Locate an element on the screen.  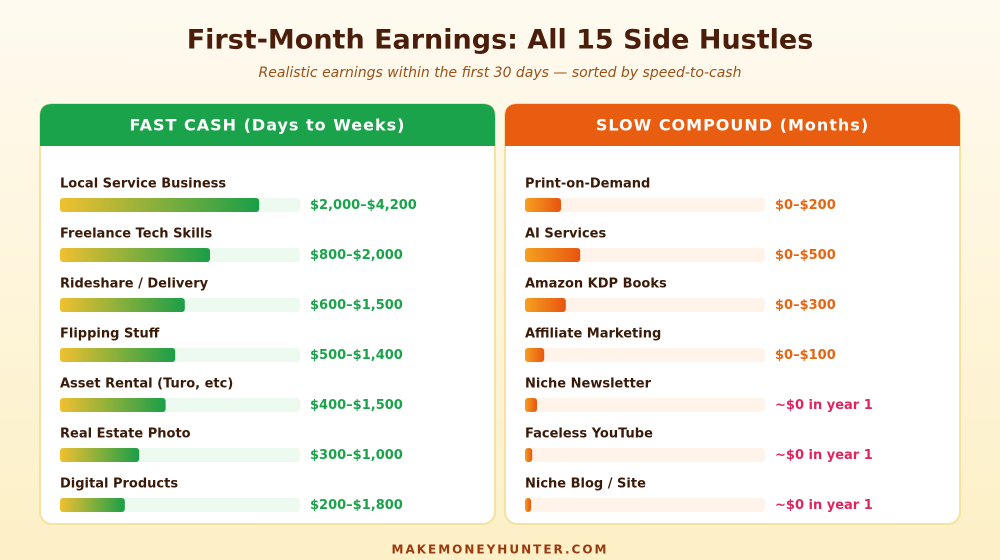
range-label: $400–$1,500 is located at coordinates (356, 405).